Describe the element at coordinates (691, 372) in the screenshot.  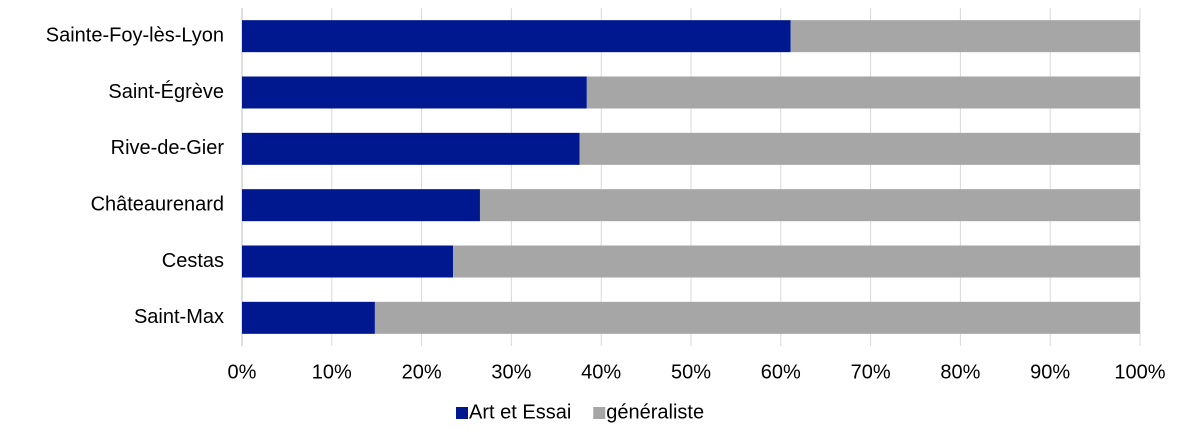
I see `x-tick-label: 50%` at that location.